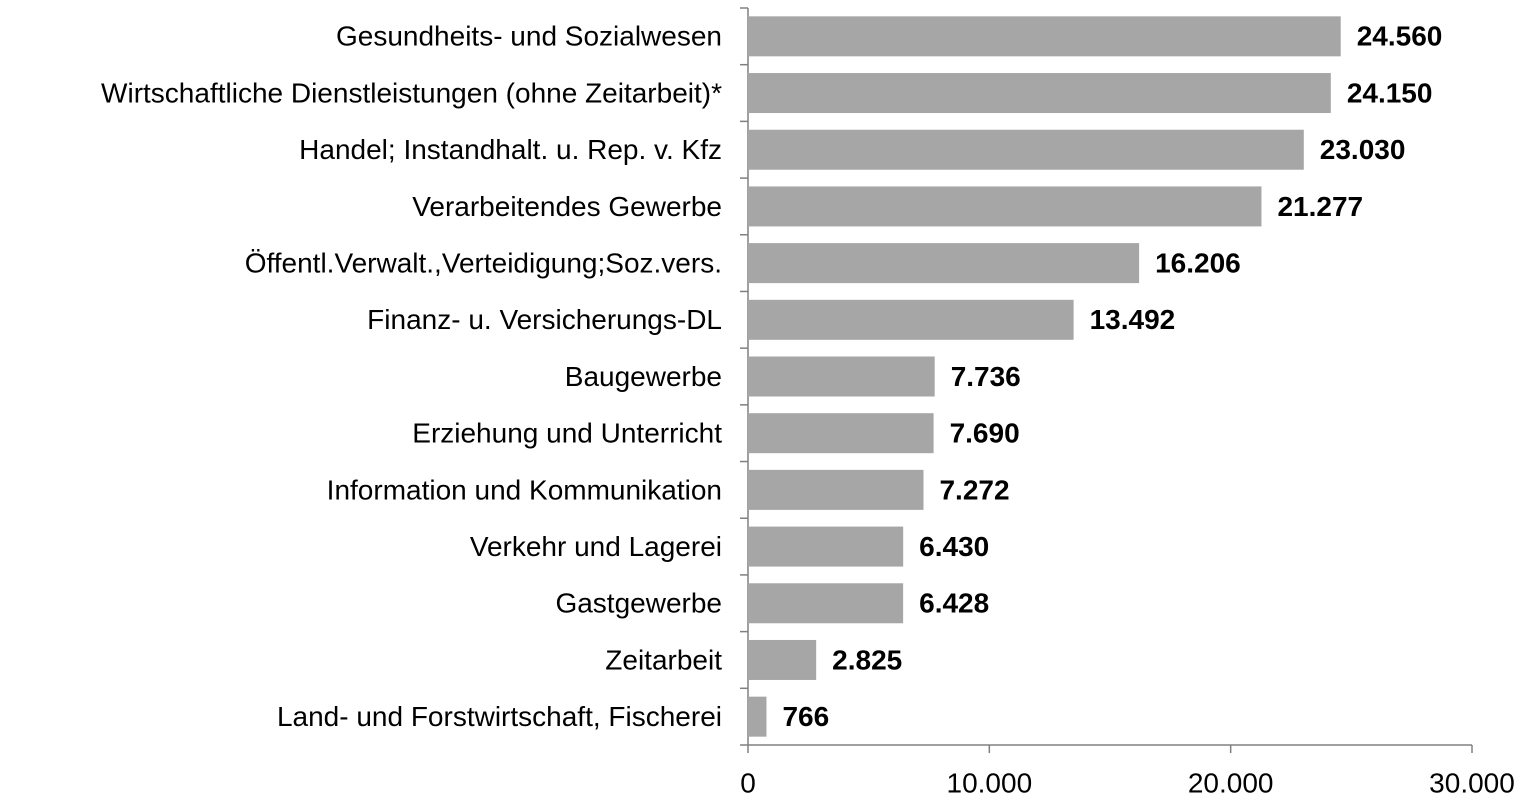  What do you see at coordinates (1472, 782) in the screenshot?
I see `x-tick-label: 30.000` at bounding box center [1472, 782].